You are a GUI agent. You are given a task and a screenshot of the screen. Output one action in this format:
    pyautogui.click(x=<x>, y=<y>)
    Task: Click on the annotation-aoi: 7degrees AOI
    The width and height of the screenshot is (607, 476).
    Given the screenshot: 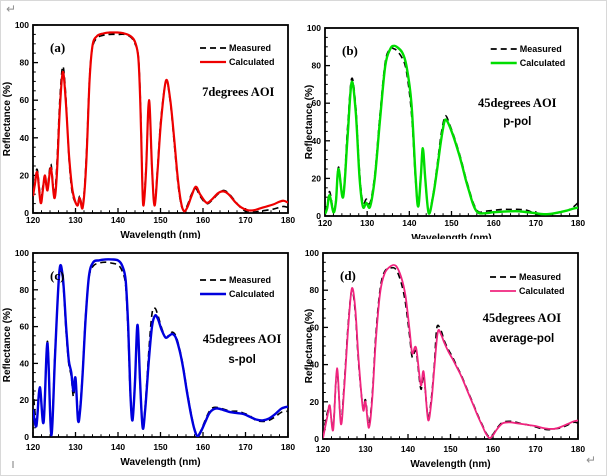 What is the action you would take?
    pyautogui.click(x=238, y=92)
    